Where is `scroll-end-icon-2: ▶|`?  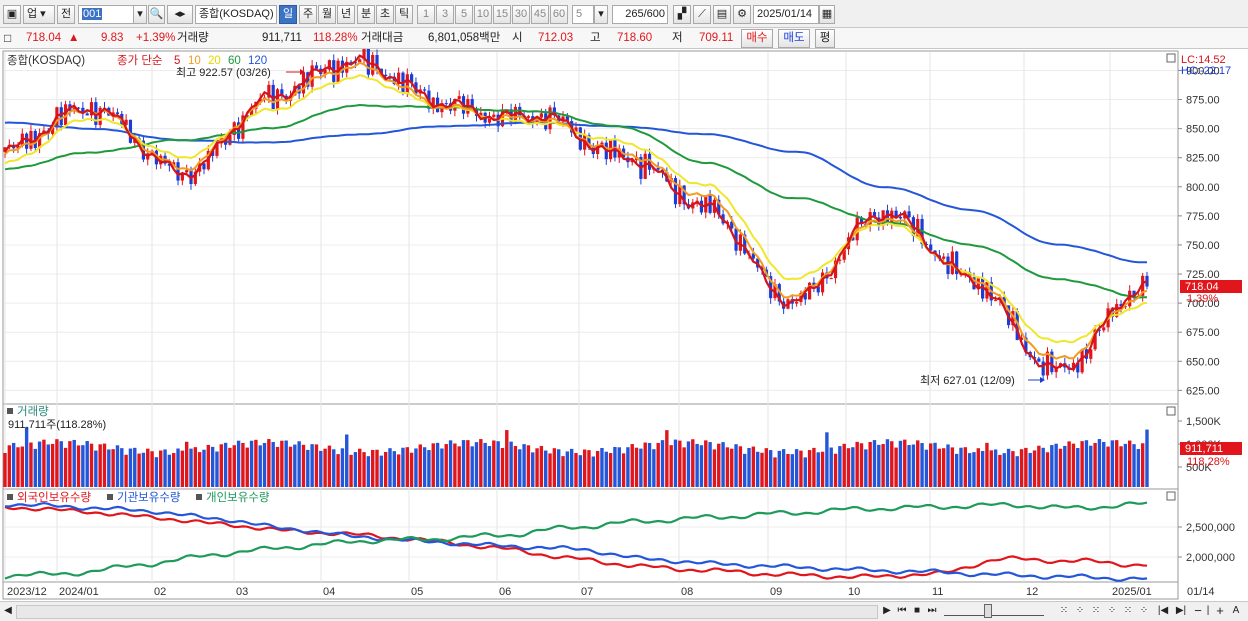 scroll-end-icon-2: ▶| is located at coordinates (1181, 610).